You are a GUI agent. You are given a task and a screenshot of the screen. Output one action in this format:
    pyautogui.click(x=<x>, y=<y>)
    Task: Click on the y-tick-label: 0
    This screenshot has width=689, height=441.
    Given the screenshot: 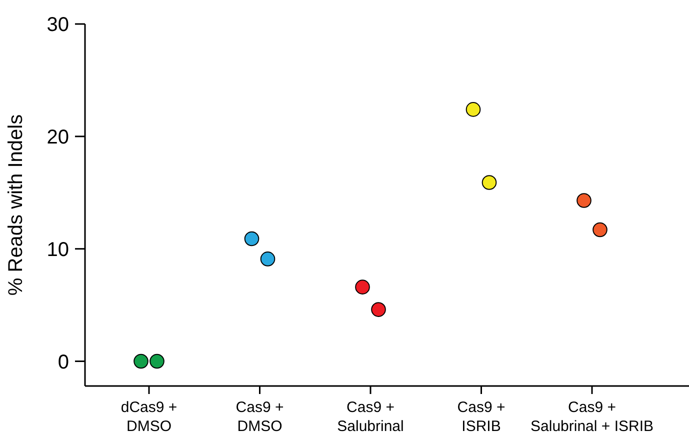 What is the action you would take?
    pyautogui.click(x=63, y=362)
    